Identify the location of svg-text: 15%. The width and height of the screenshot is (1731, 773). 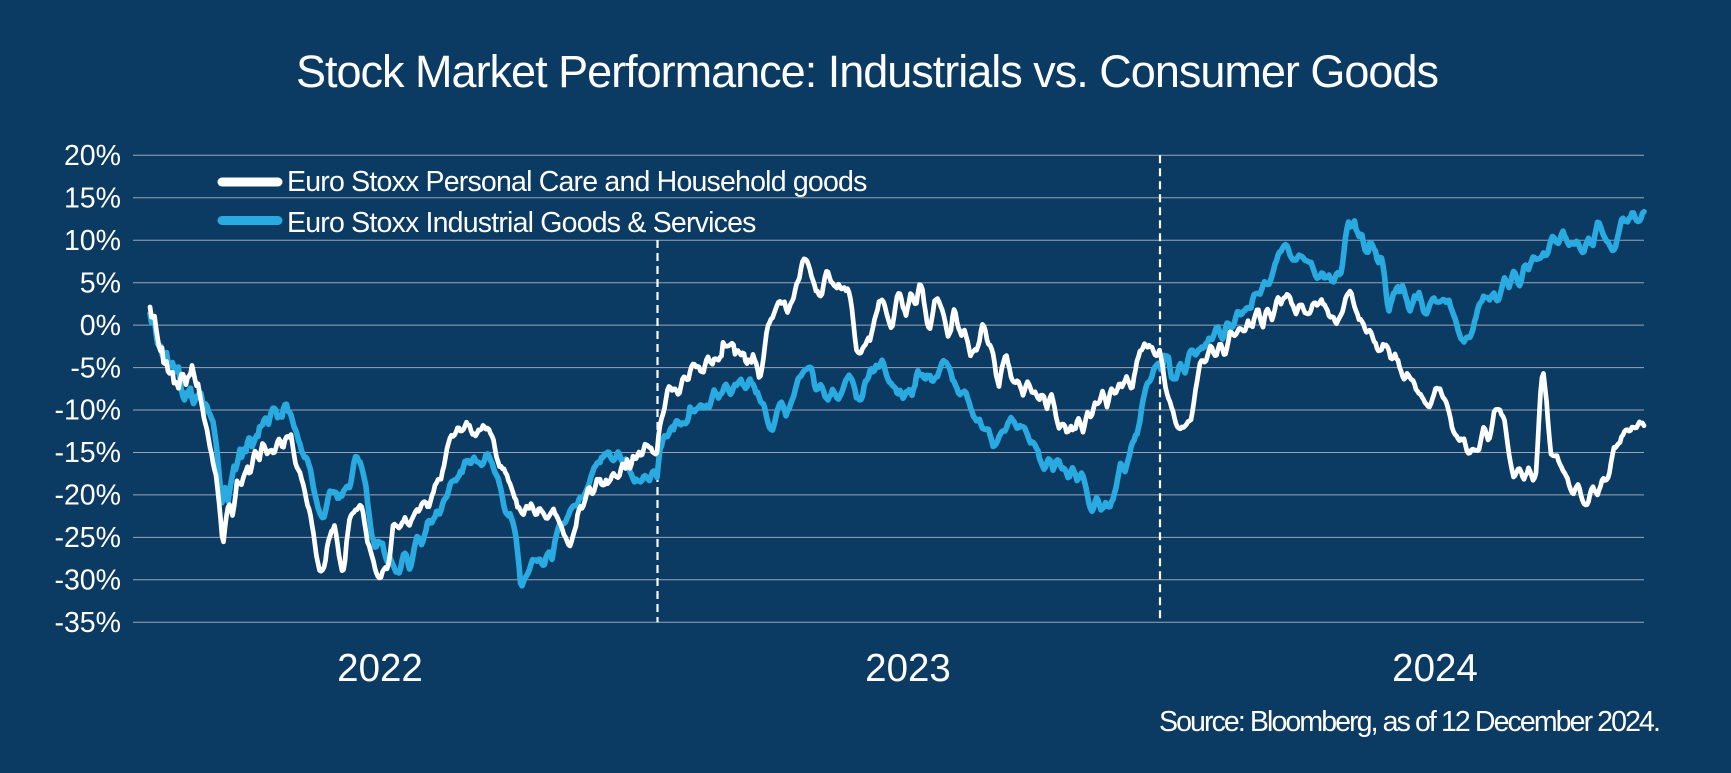
(92, 199).